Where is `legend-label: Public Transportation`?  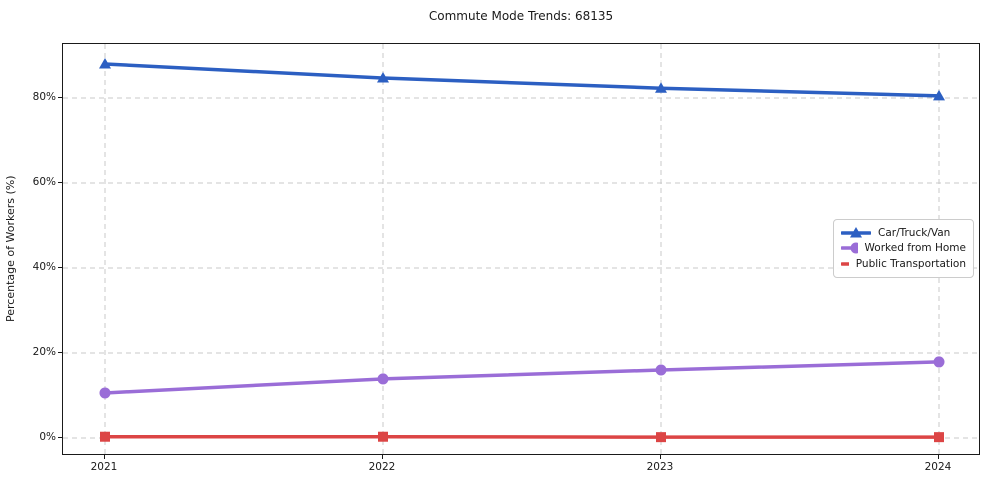
legend-label: Public Transportation is located at coordinates (910, 263).